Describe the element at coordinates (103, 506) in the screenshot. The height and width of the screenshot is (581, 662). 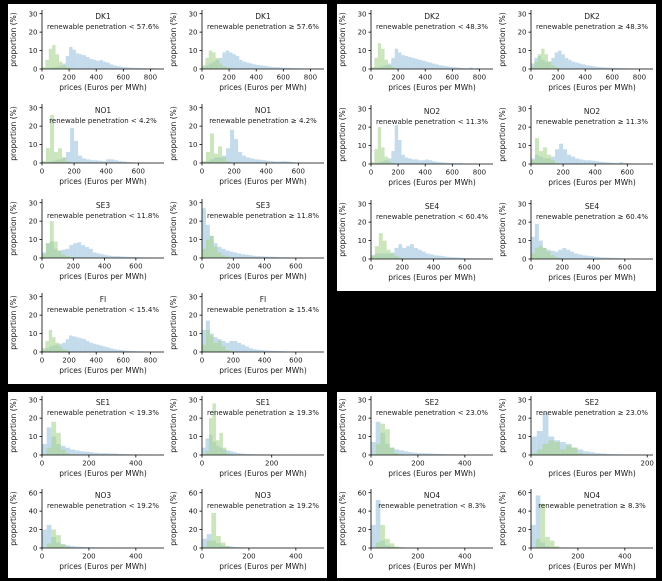
I see `condition-title: renewable penetration < 19.2%` at that location.